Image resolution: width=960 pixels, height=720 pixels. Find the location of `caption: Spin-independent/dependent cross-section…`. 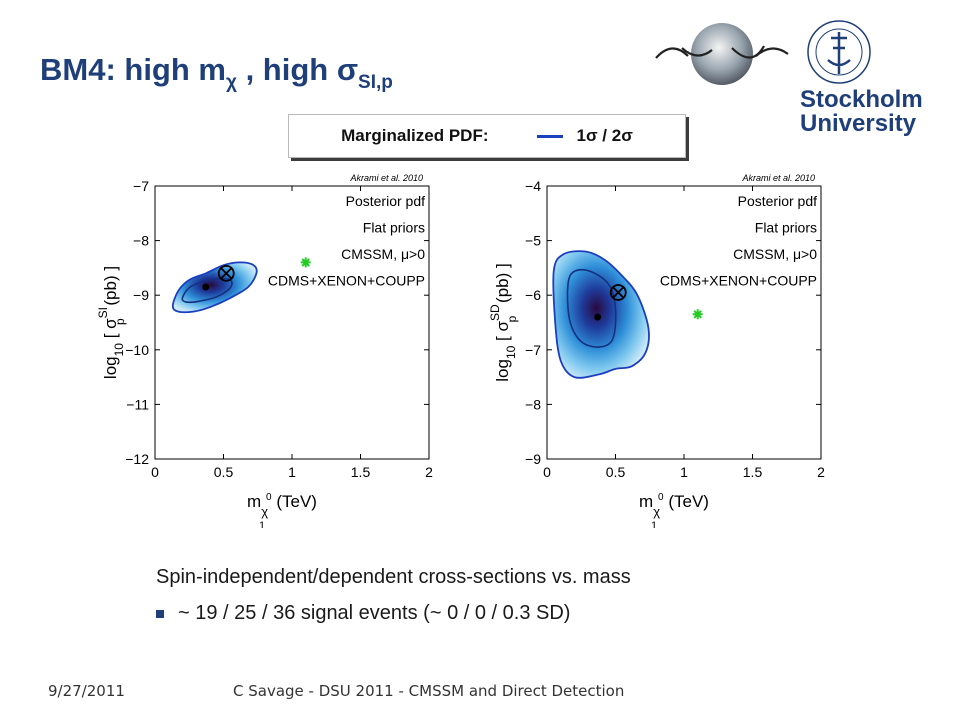

caption: Spin-independent/dependent cross-section… is located at coordinates (393, 577).